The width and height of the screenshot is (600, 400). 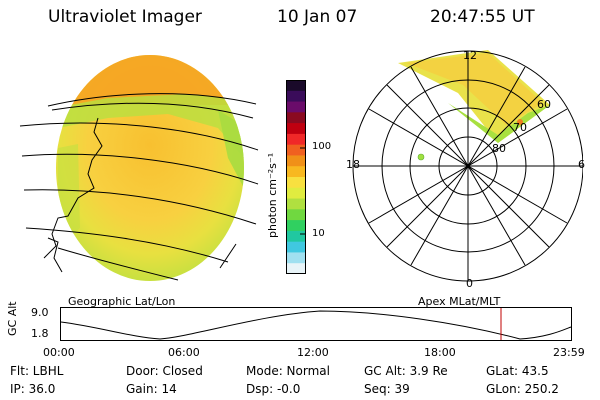 What do you see at coordinates (40, 333) in the screenshot?
I see `altitude-tick-min: 1.8` at bounding box center [40, 333].